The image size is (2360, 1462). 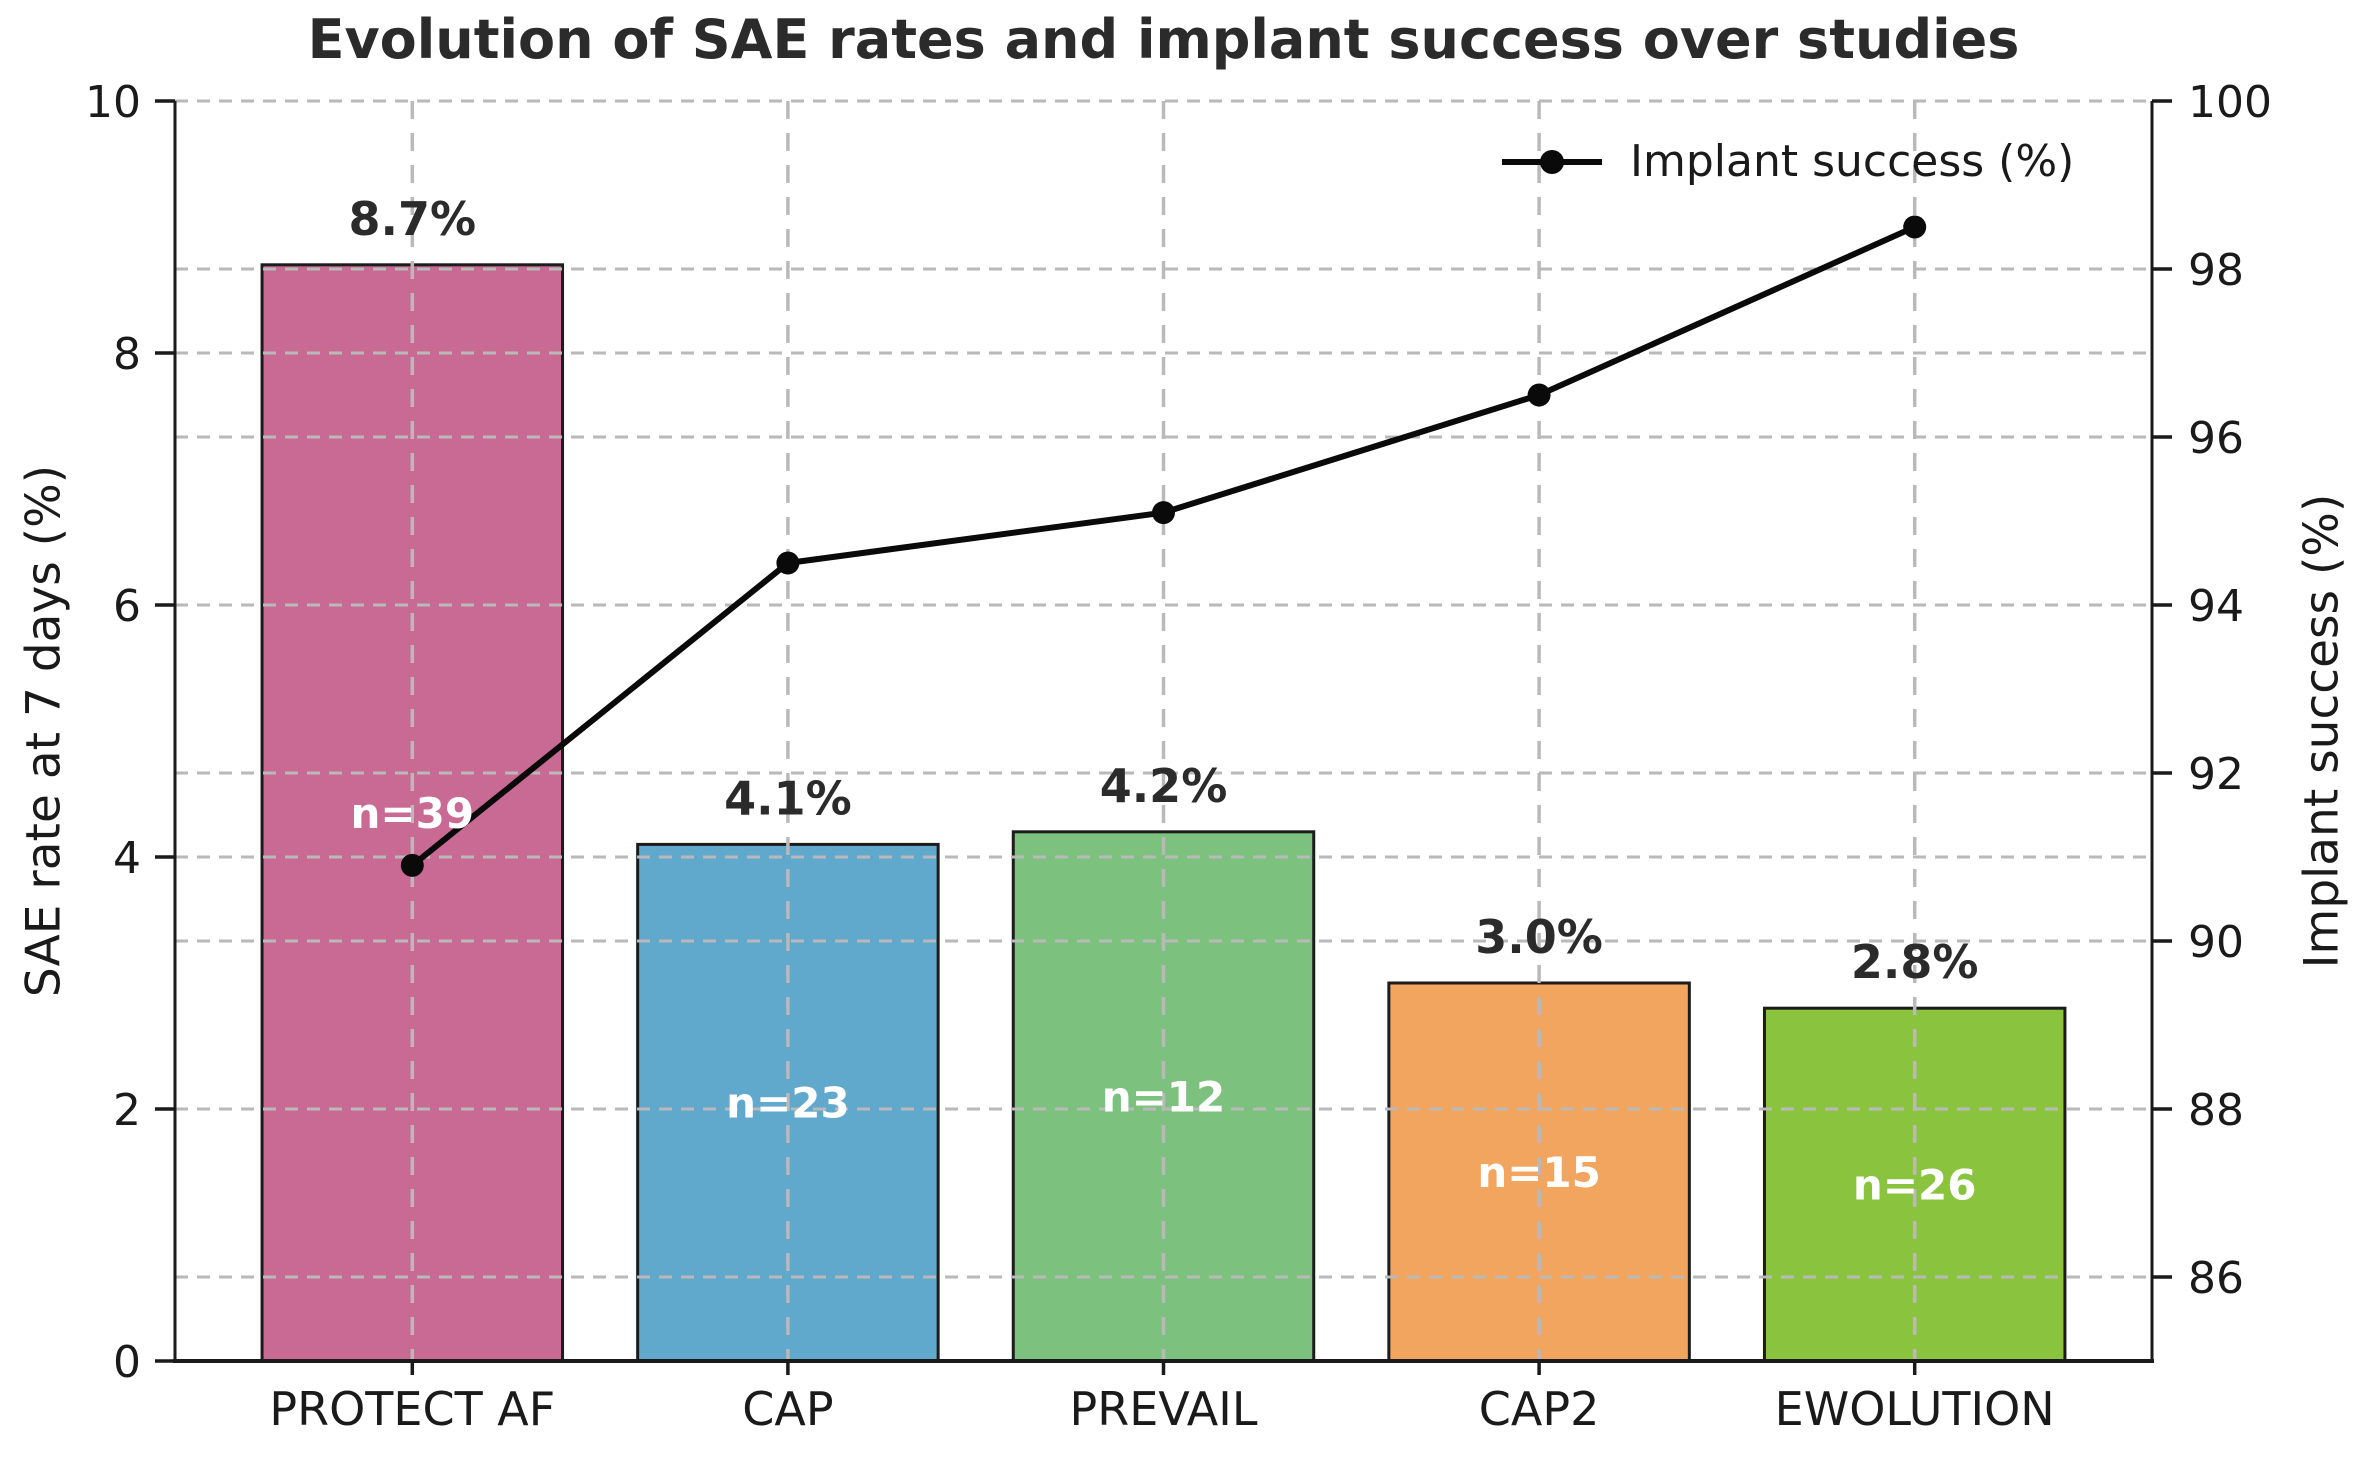 I want to click on x-tick-label-cap2: CAP2, so click(x=1539, y=1409).